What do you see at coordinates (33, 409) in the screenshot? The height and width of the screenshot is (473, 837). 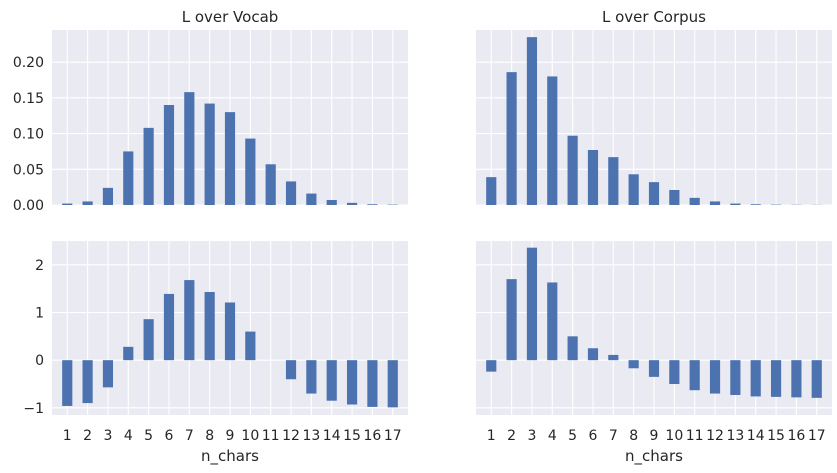 I see `y-tick-label: −1` at bounding box center [33, 409].